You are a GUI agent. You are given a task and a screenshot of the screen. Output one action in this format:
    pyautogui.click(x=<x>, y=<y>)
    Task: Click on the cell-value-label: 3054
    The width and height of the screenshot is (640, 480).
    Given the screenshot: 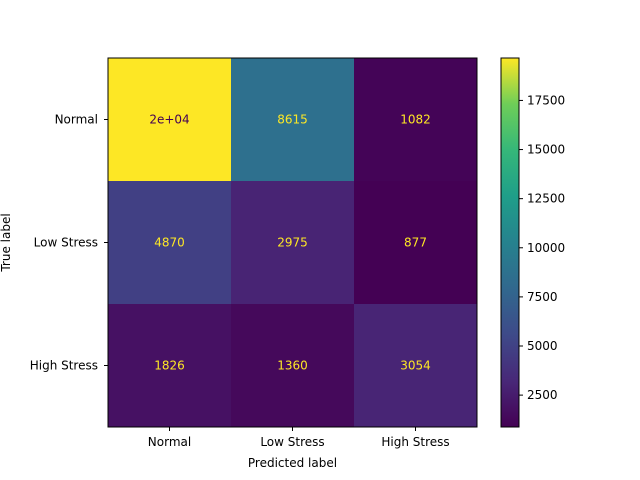 What is the action you would take?
    pyautogui.click(x=415, y=366)
    